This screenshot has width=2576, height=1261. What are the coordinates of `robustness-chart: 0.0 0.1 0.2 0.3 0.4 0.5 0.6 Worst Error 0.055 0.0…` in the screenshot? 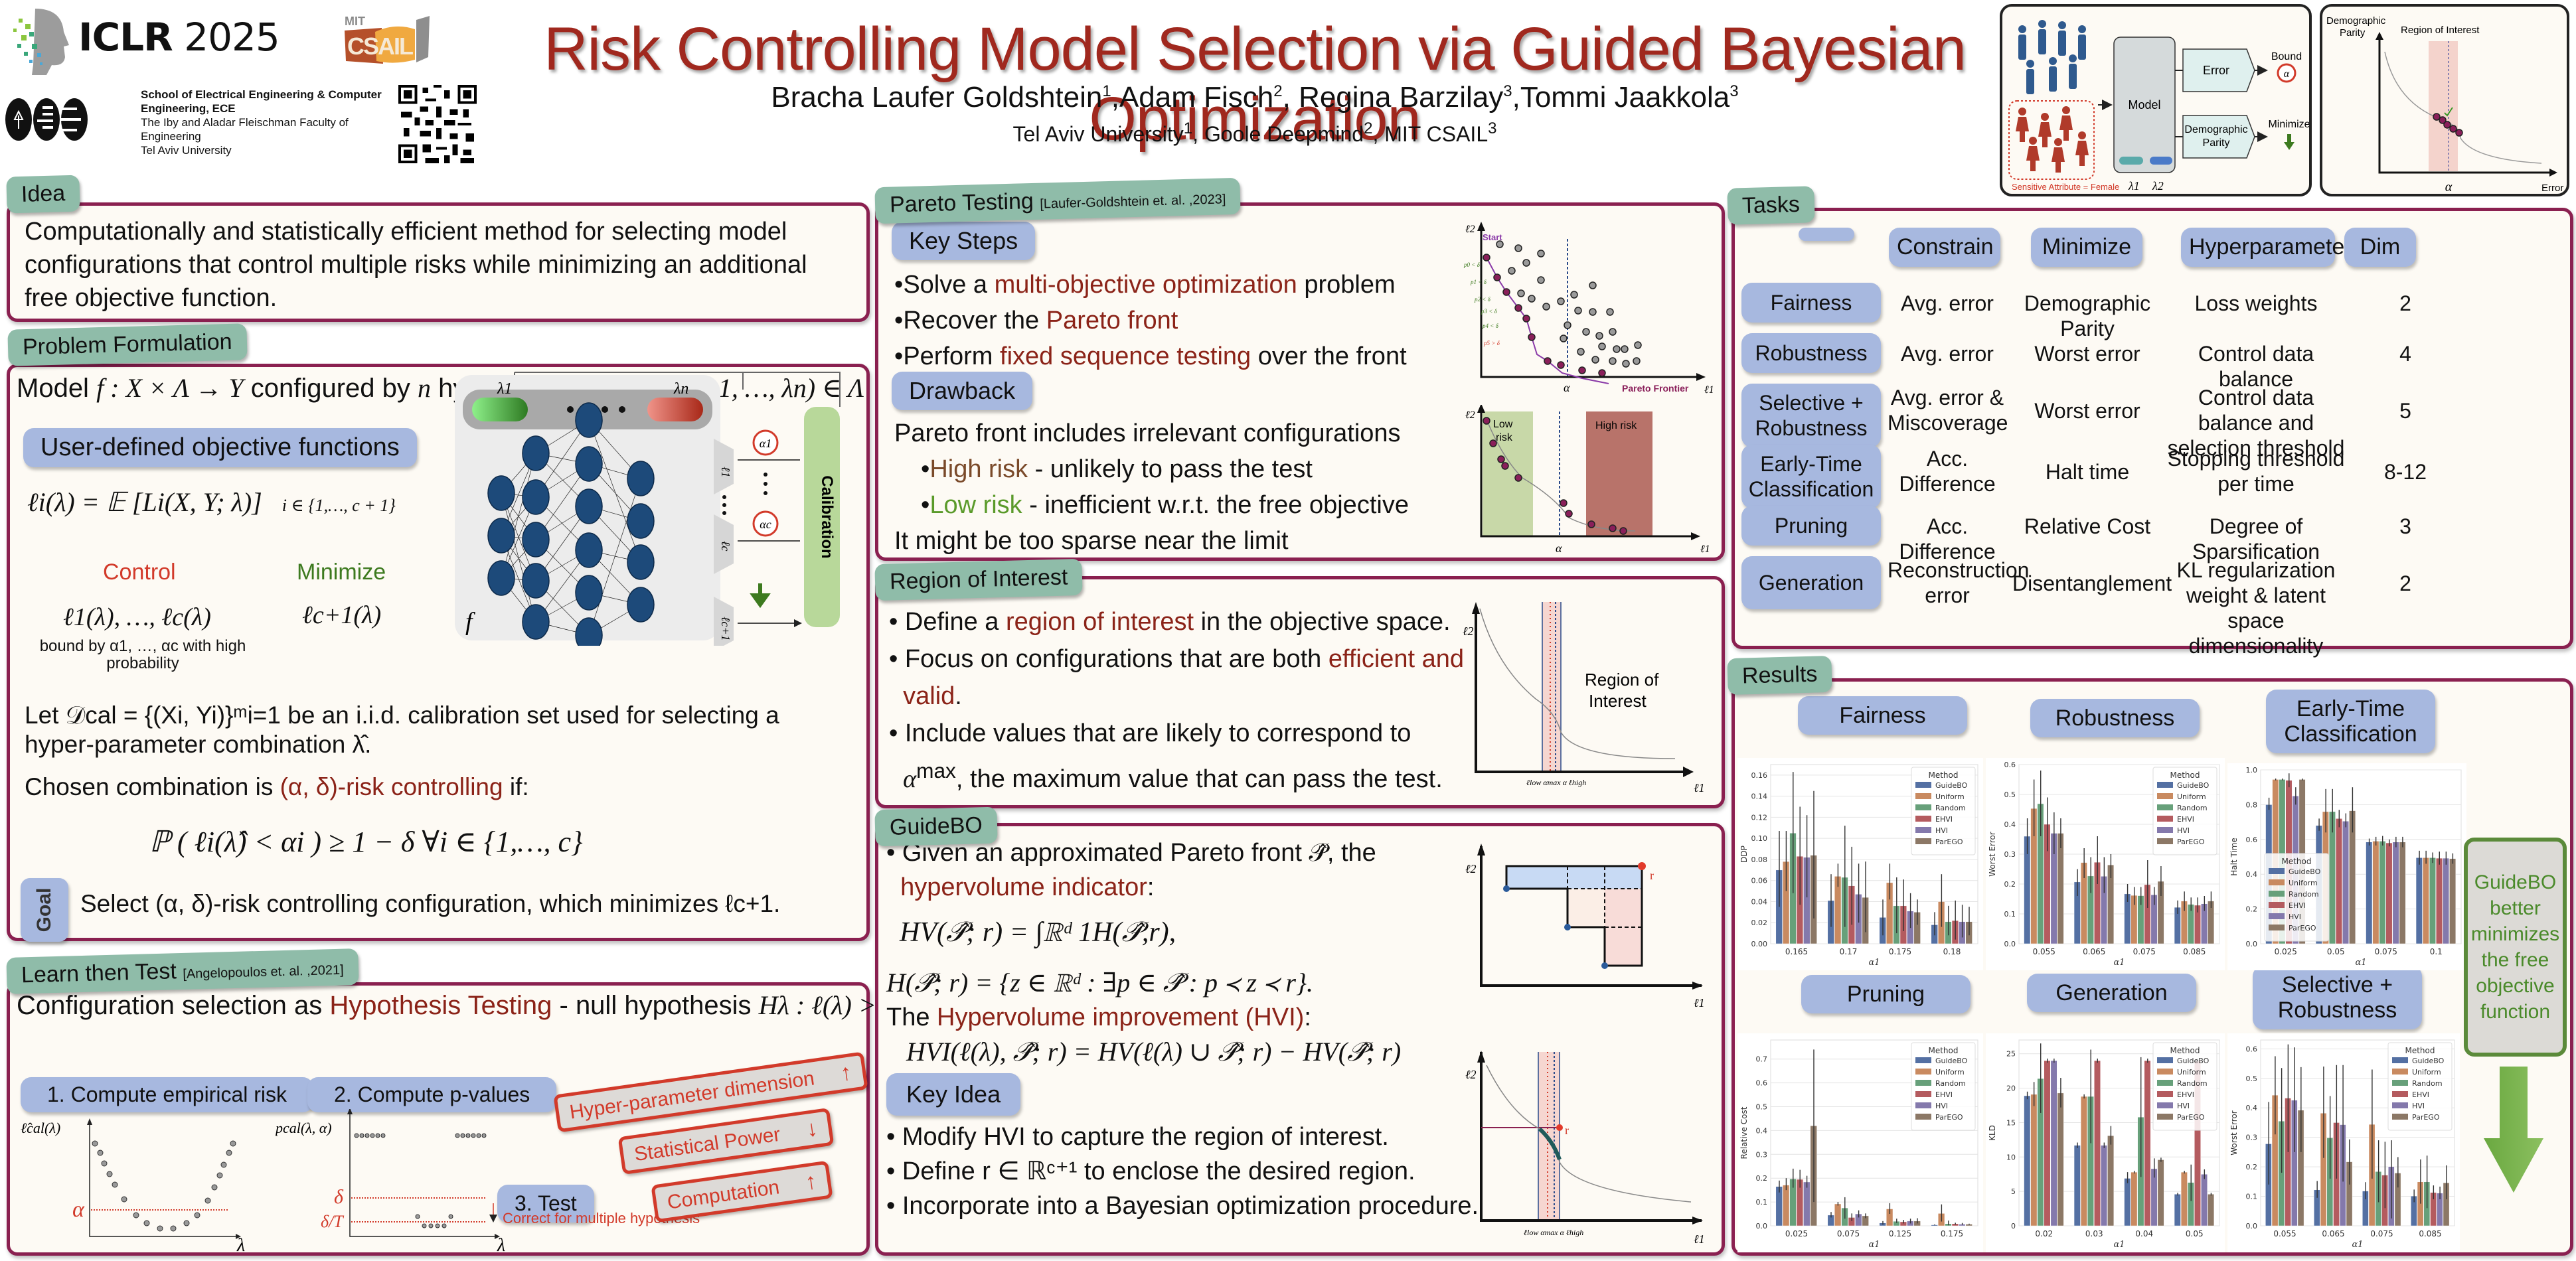 It's located at (2105, 864).